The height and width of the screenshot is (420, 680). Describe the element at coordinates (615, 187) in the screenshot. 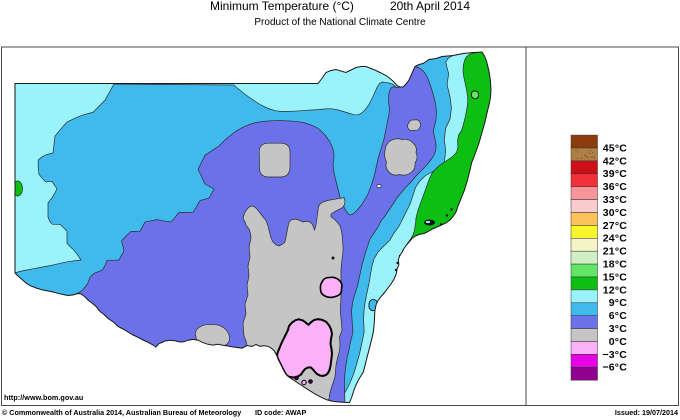

I see `svg-text: 36°C` at that location.